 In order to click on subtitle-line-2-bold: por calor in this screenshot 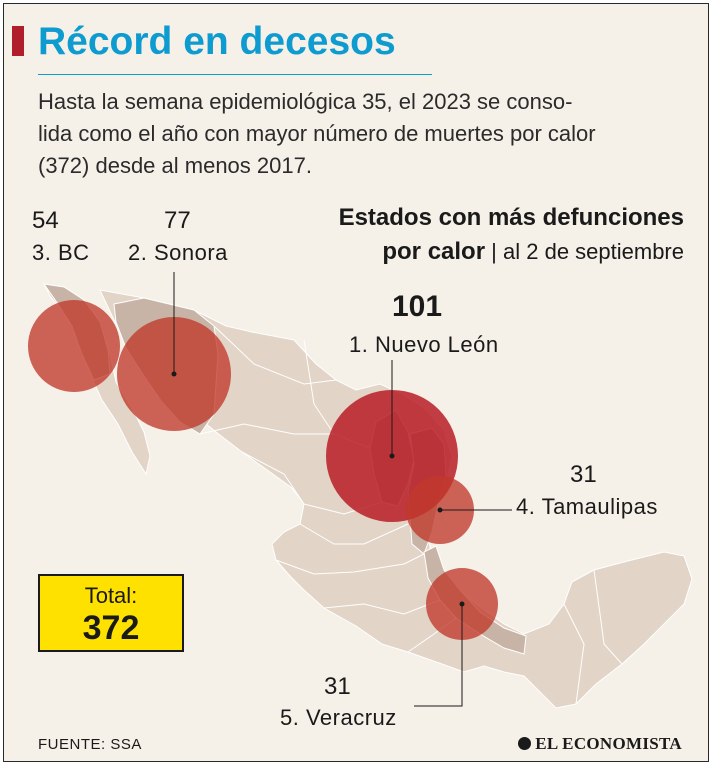, I will do `click(434, 251)`.